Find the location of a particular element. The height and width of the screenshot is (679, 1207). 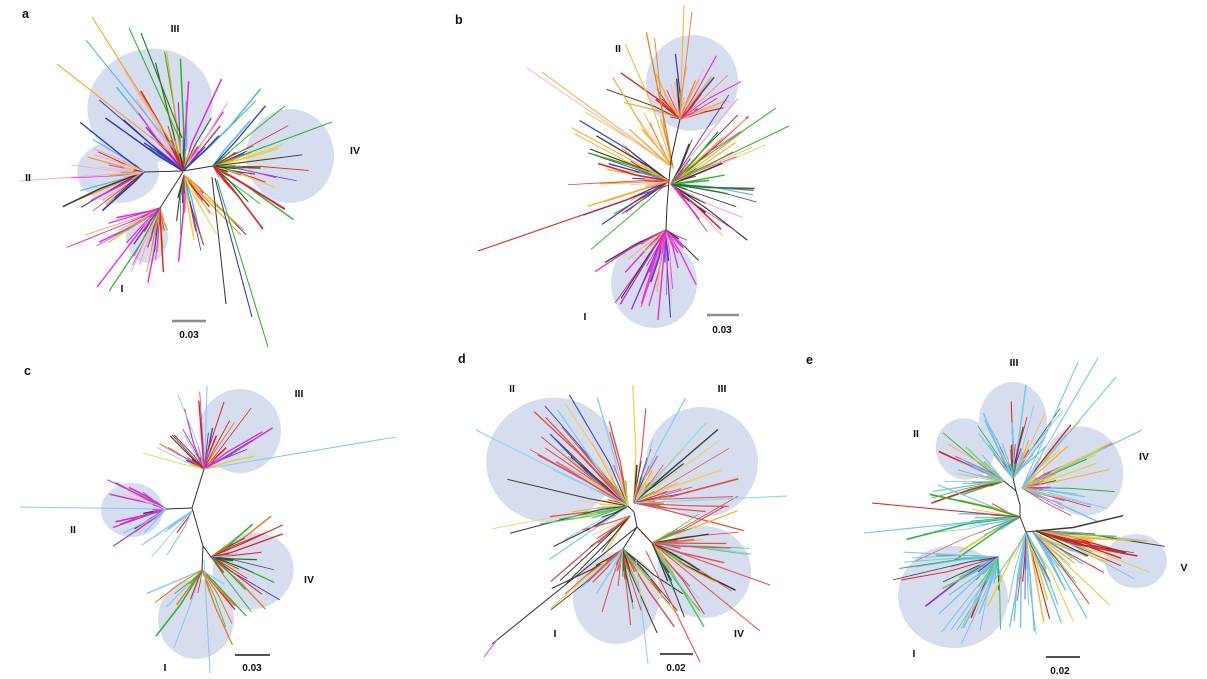

clade-branches-sw is located at coordinates (167, 534).